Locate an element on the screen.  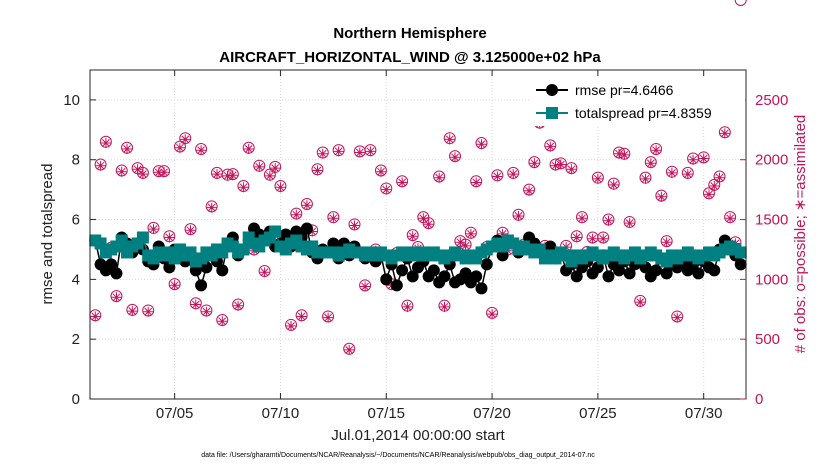
x-tick-label: 07/30 is located at coordinates (704, 413).